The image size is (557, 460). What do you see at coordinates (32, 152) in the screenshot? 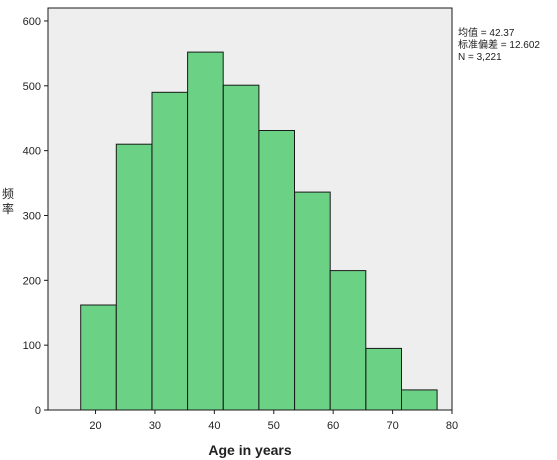
I see `y-tick-label: 400` at bounding box center [32, 152].